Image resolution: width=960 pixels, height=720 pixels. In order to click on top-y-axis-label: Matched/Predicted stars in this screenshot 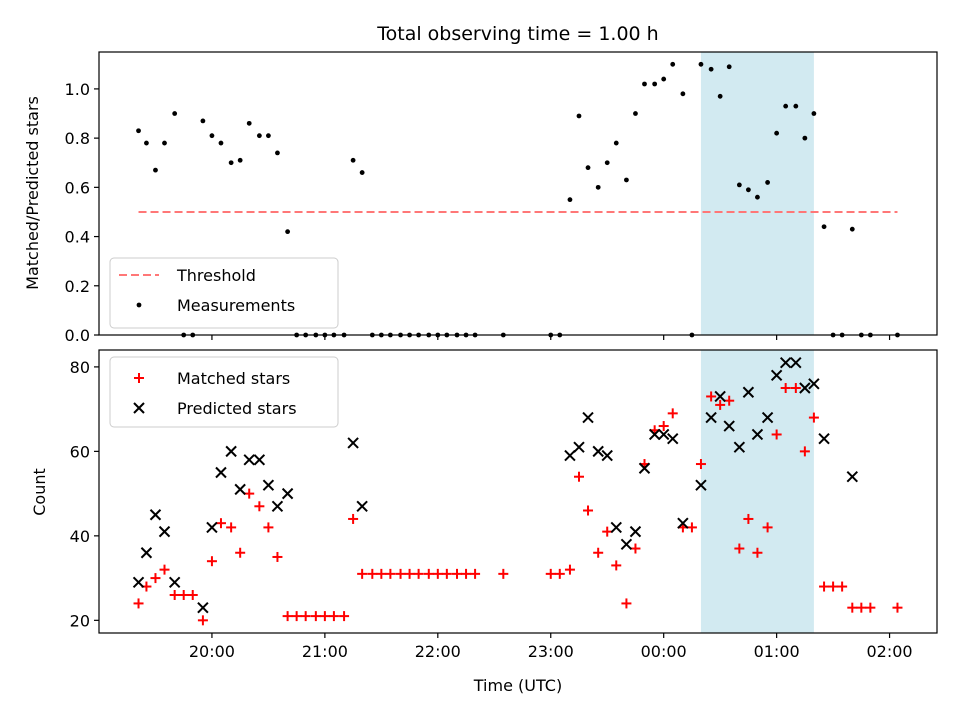, I will do `click(32, 193)`.